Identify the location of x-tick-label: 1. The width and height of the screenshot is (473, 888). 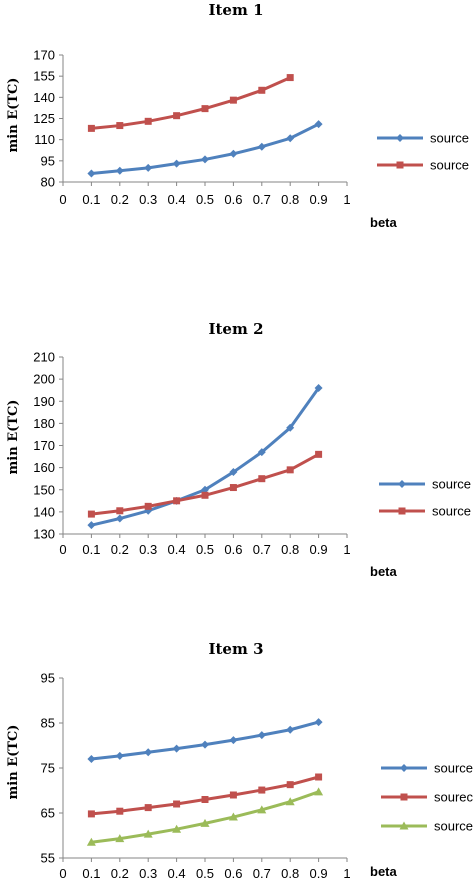
(346, 549).